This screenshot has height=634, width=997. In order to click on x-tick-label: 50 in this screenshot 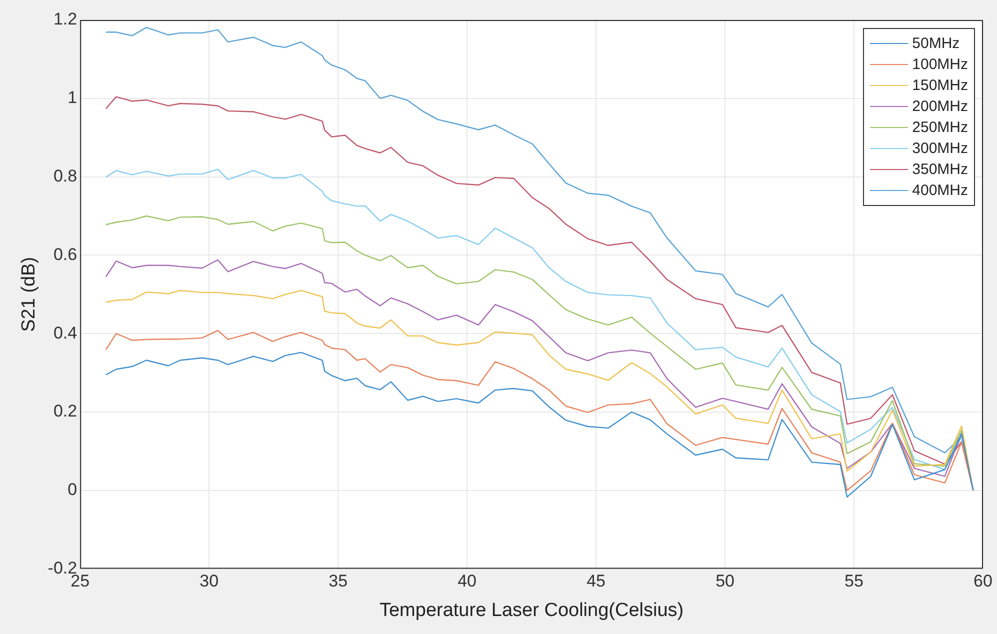, I will do `click(725, 581)`.